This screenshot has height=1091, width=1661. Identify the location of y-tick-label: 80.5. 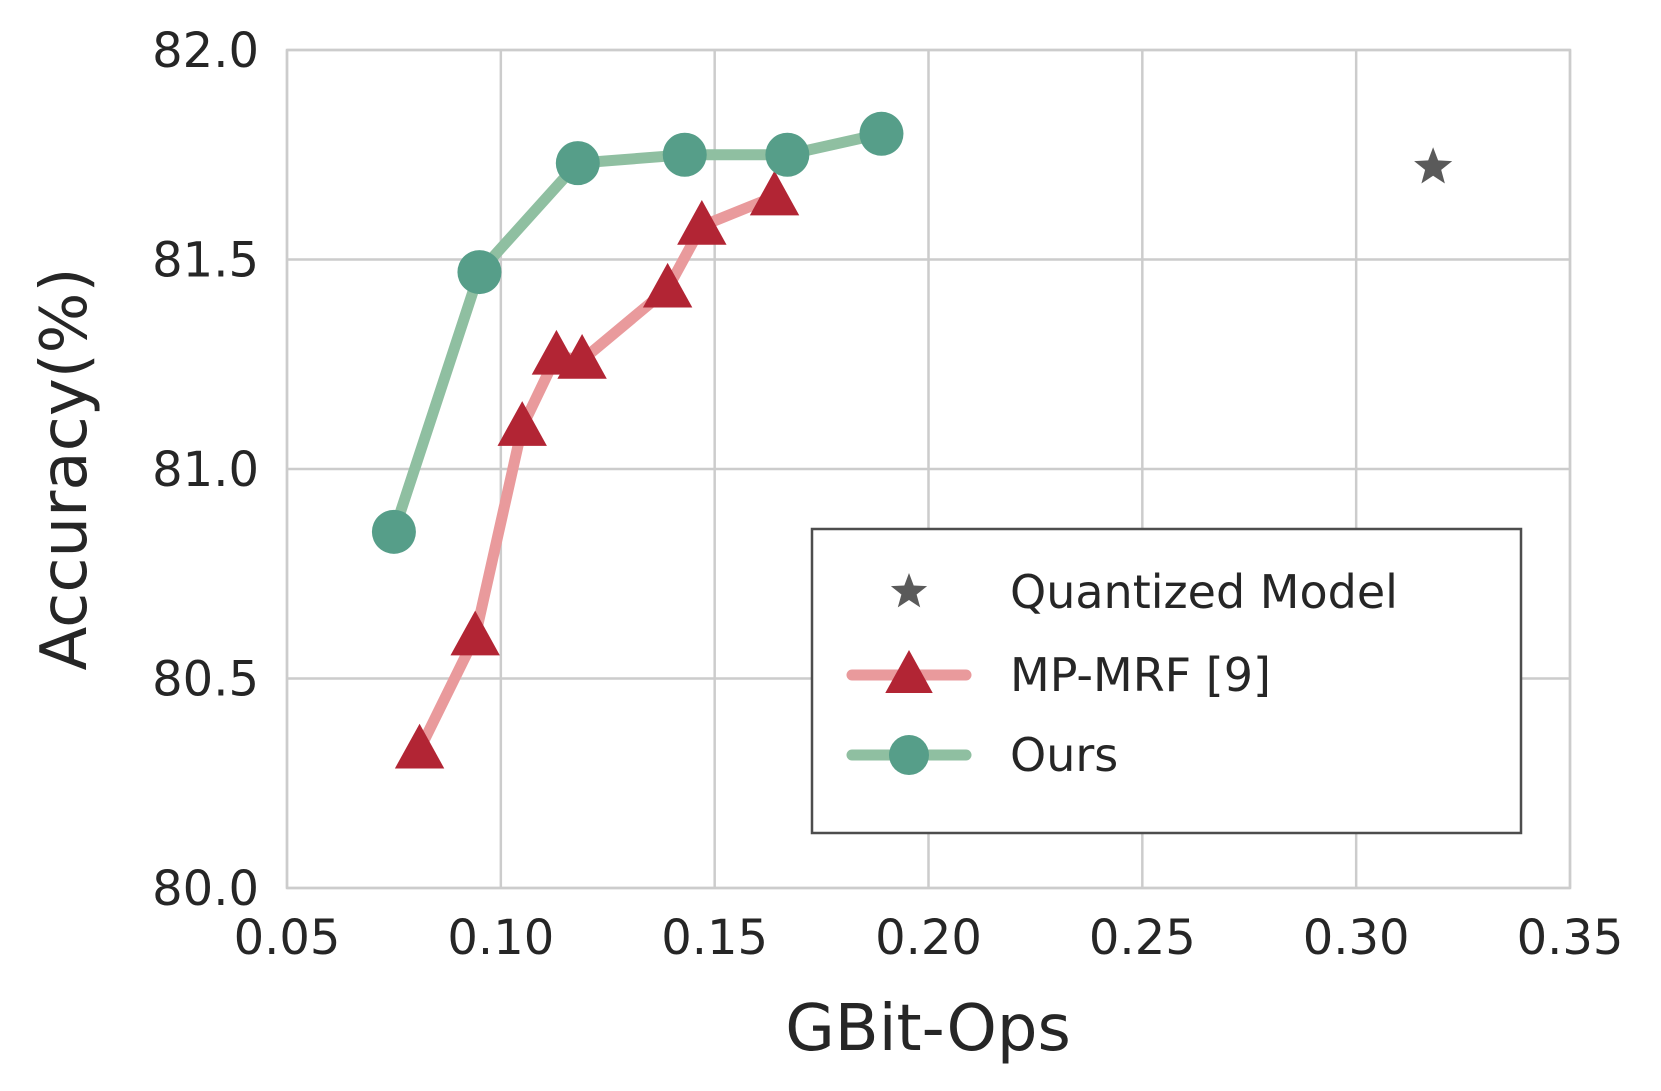
(205, 680).